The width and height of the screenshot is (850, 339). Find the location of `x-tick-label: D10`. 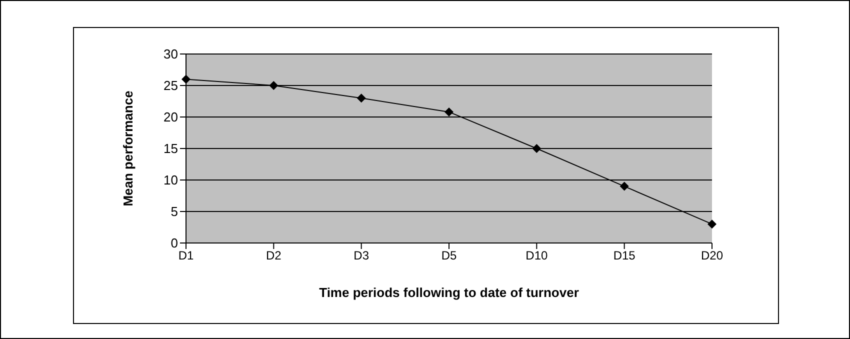

x-tick-label: D10 is located at coordinates (537, 255).